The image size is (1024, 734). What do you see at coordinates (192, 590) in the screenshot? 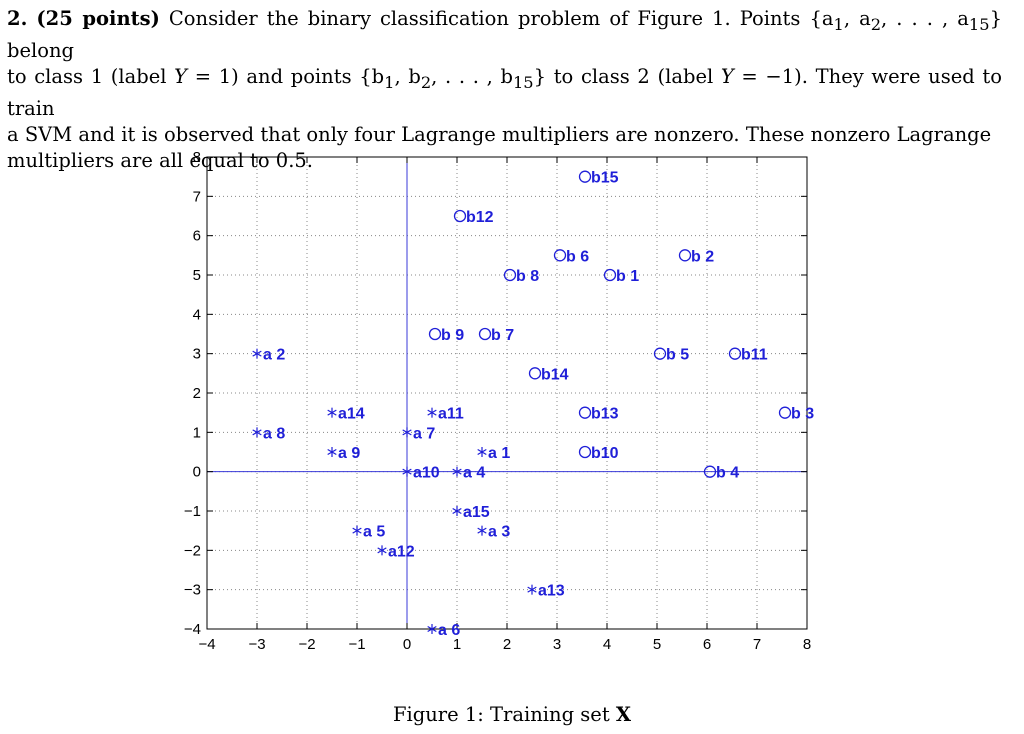
I see `y-tick-label: −3` at bounding box center [192, 590].